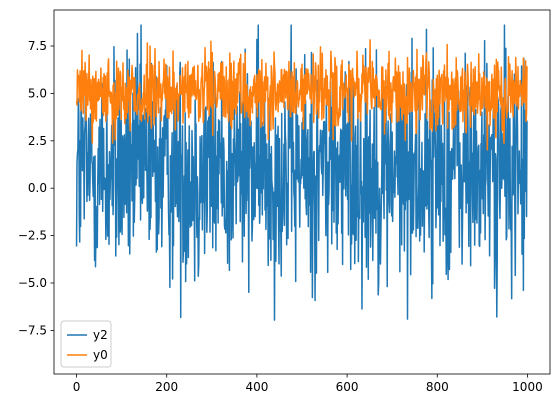 The image size is (559, 413). What do you see at coordinates (256, 387) in the screenshot?
I see `x-tick-label: 400` at bounding box center [256, 387].